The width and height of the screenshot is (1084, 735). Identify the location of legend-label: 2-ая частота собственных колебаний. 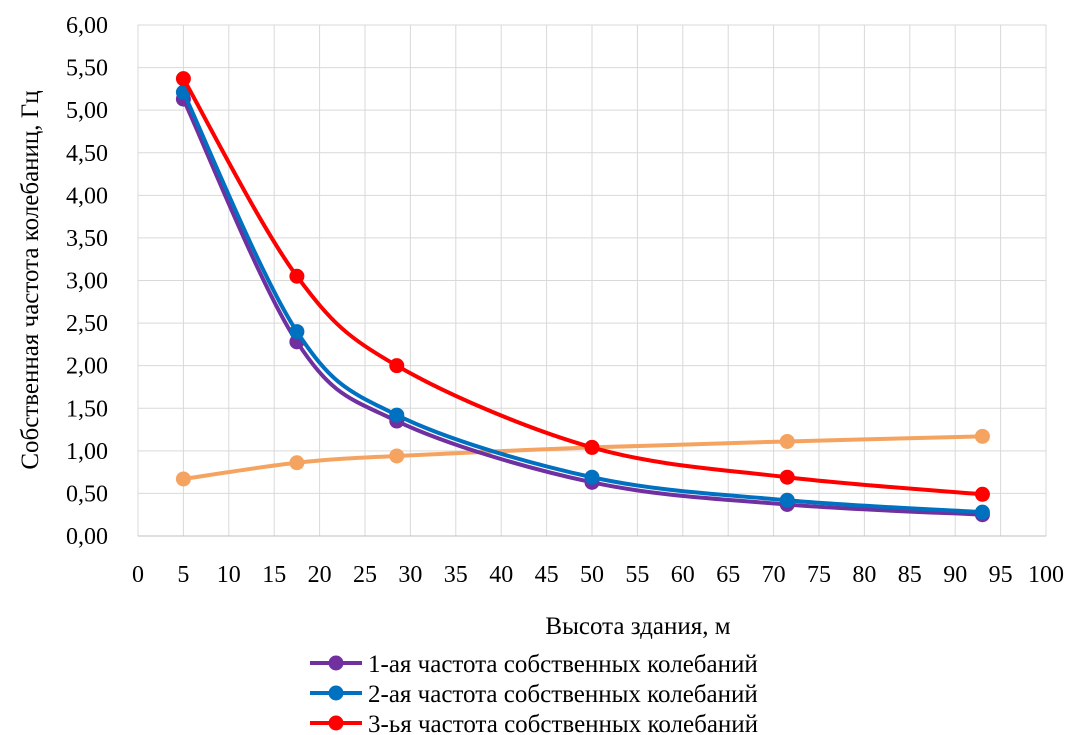
(563, 694).